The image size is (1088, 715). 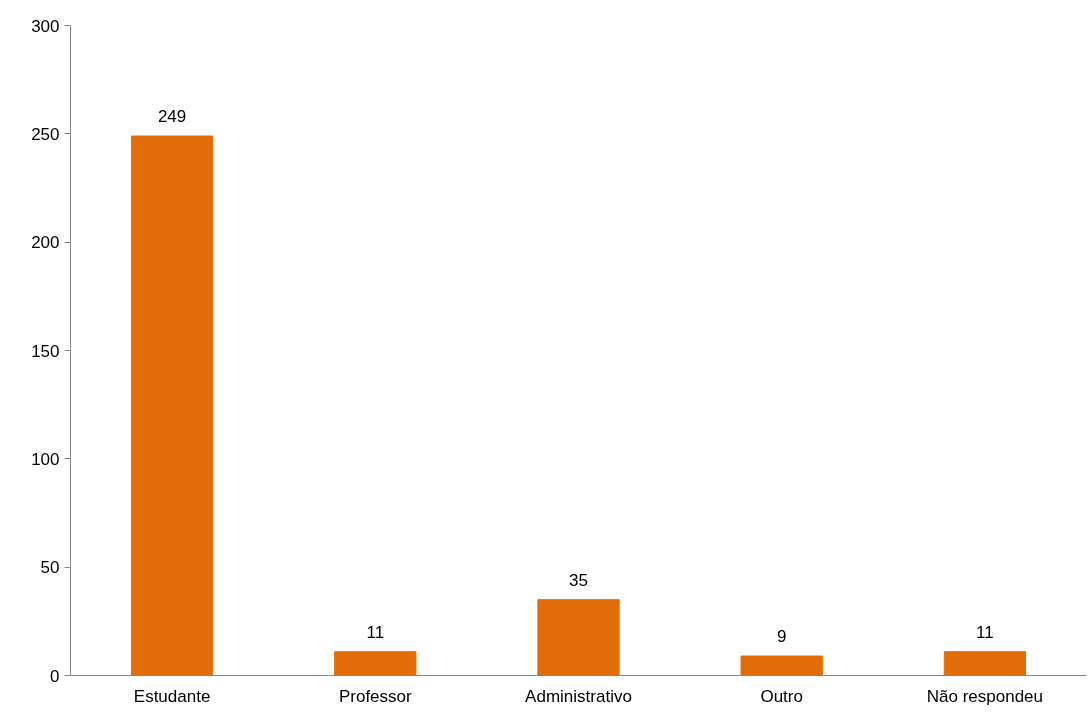 What do you see at coordinates (578, 696) in the screenshot?
I see `x-tick-label: Administrativo` at bounding box center [578, 696].